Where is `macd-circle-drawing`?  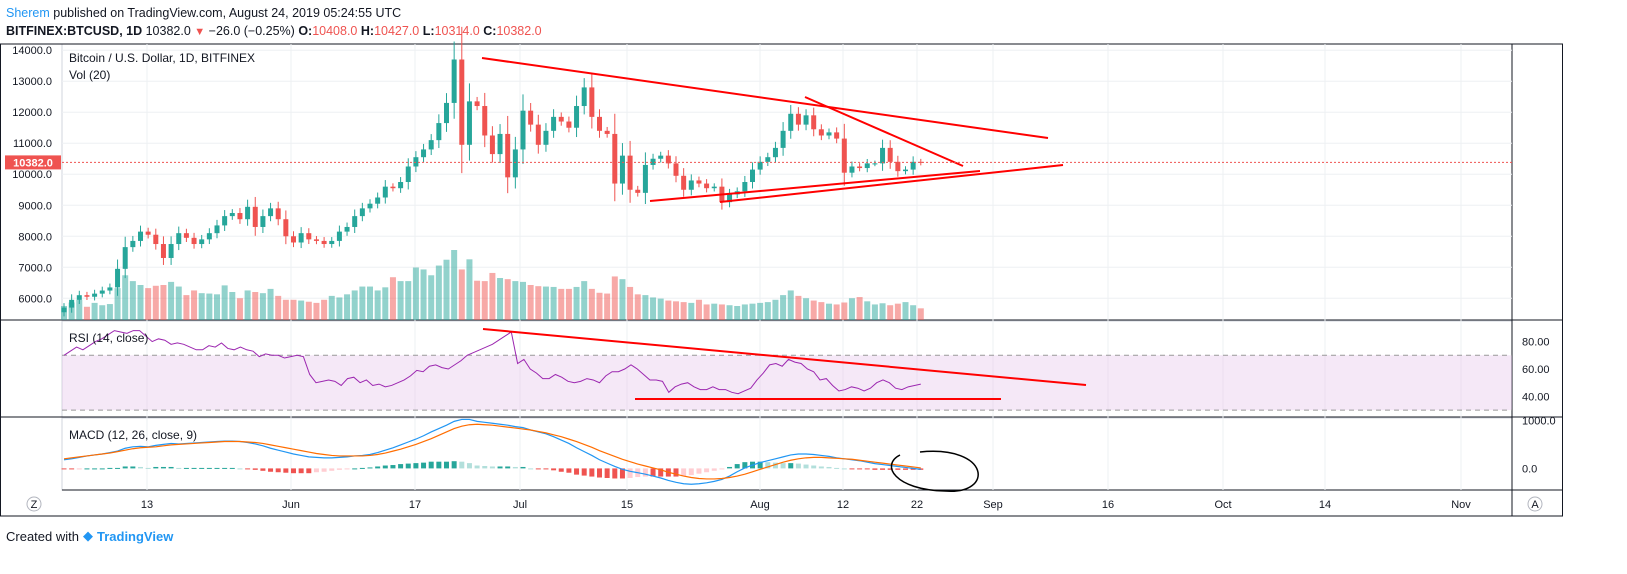 macd-circle-drawing is located at coordinates (934, 471).